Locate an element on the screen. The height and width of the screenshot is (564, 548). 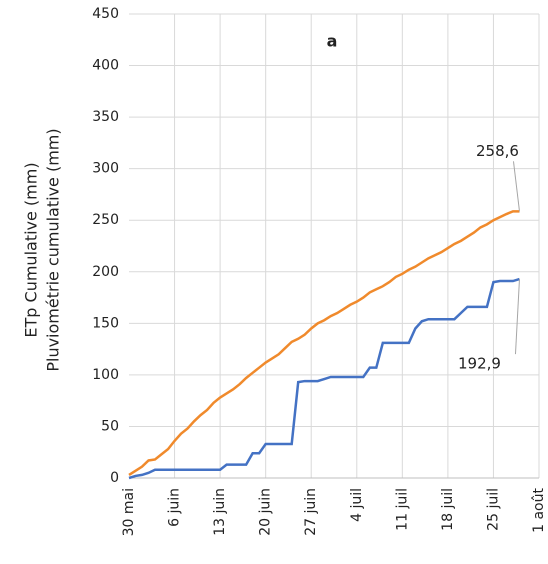
x-tick-label: 25 juil is located at coordinates (493, 509).